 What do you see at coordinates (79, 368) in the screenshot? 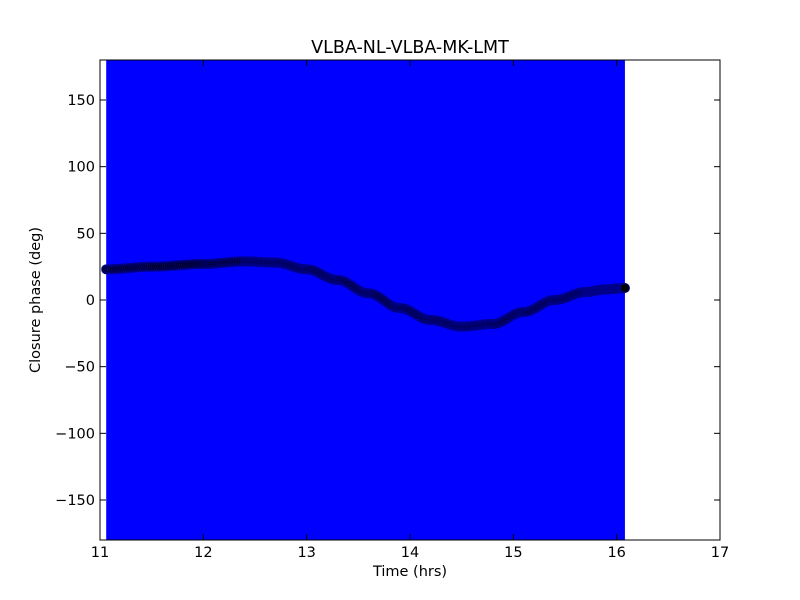
I see `y-tick-label: −50` at bounding box center [79, 368].